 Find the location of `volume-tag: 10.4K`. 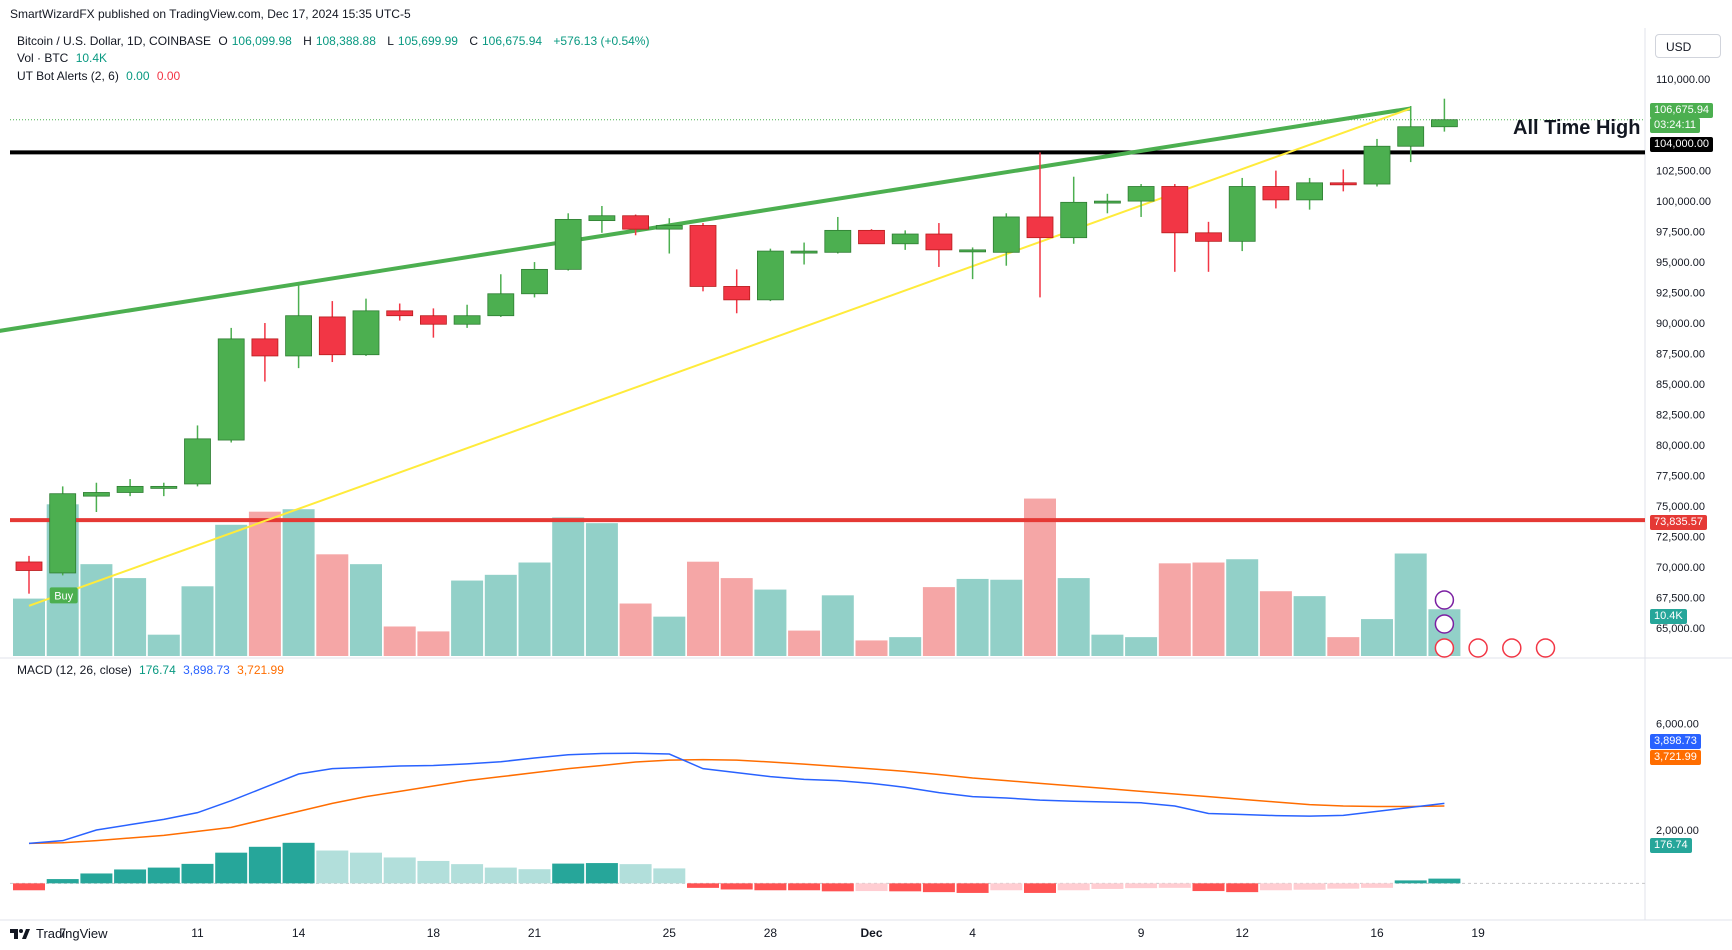

volume-tag: 10.4K is located at coordinates (1668, 616).